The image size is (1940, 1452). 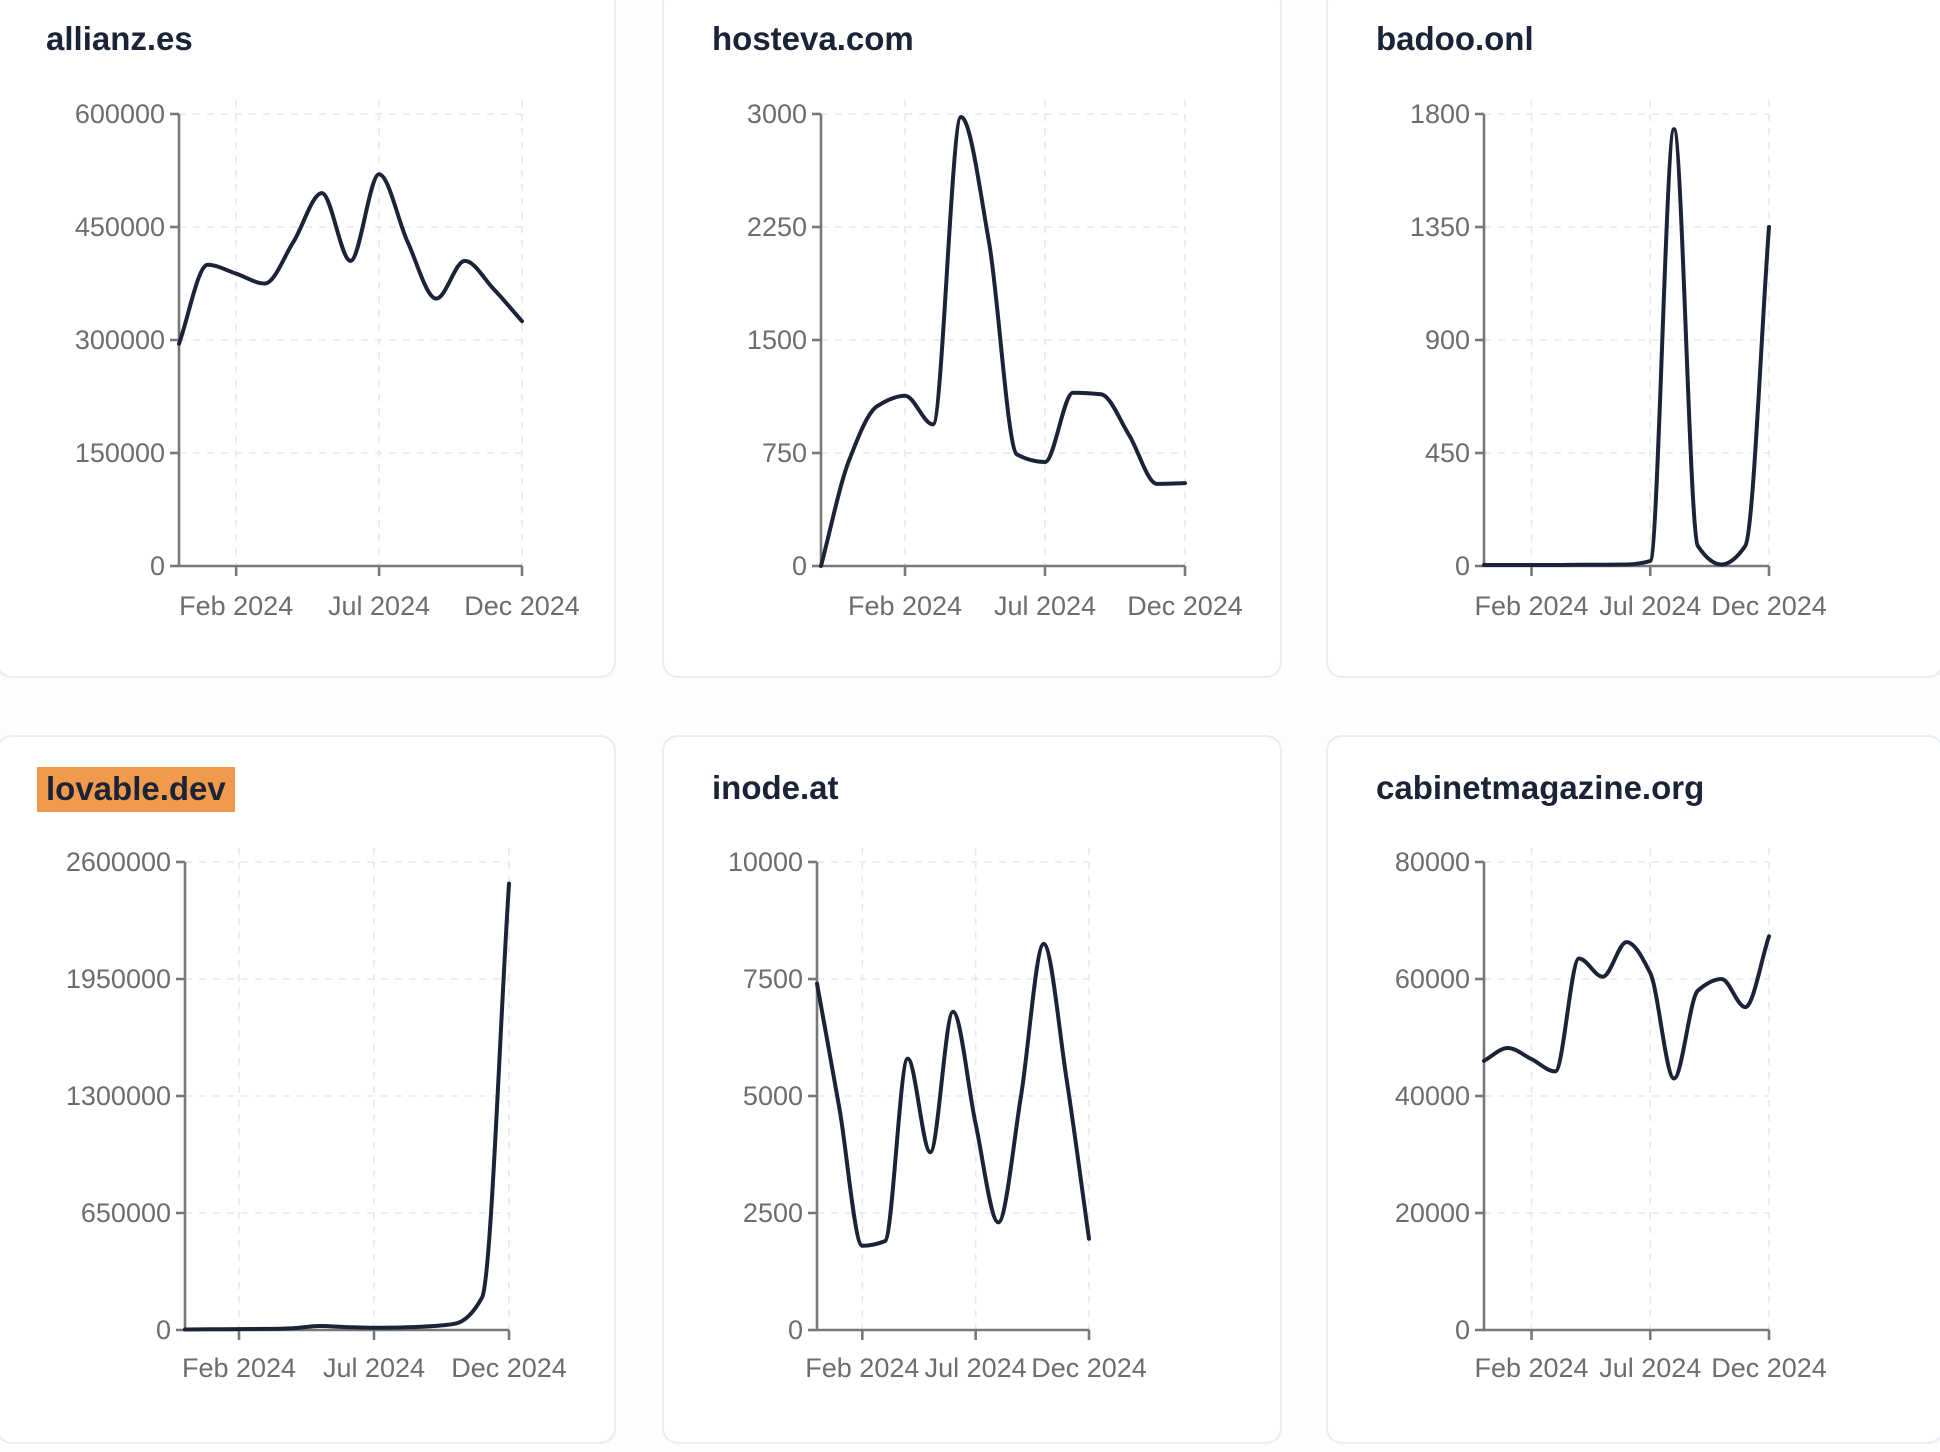 What do you see at coordinates (1440, 114) in the screenshot?
I see `y-tick-label: 1800` at bounding box center [1440, 114].